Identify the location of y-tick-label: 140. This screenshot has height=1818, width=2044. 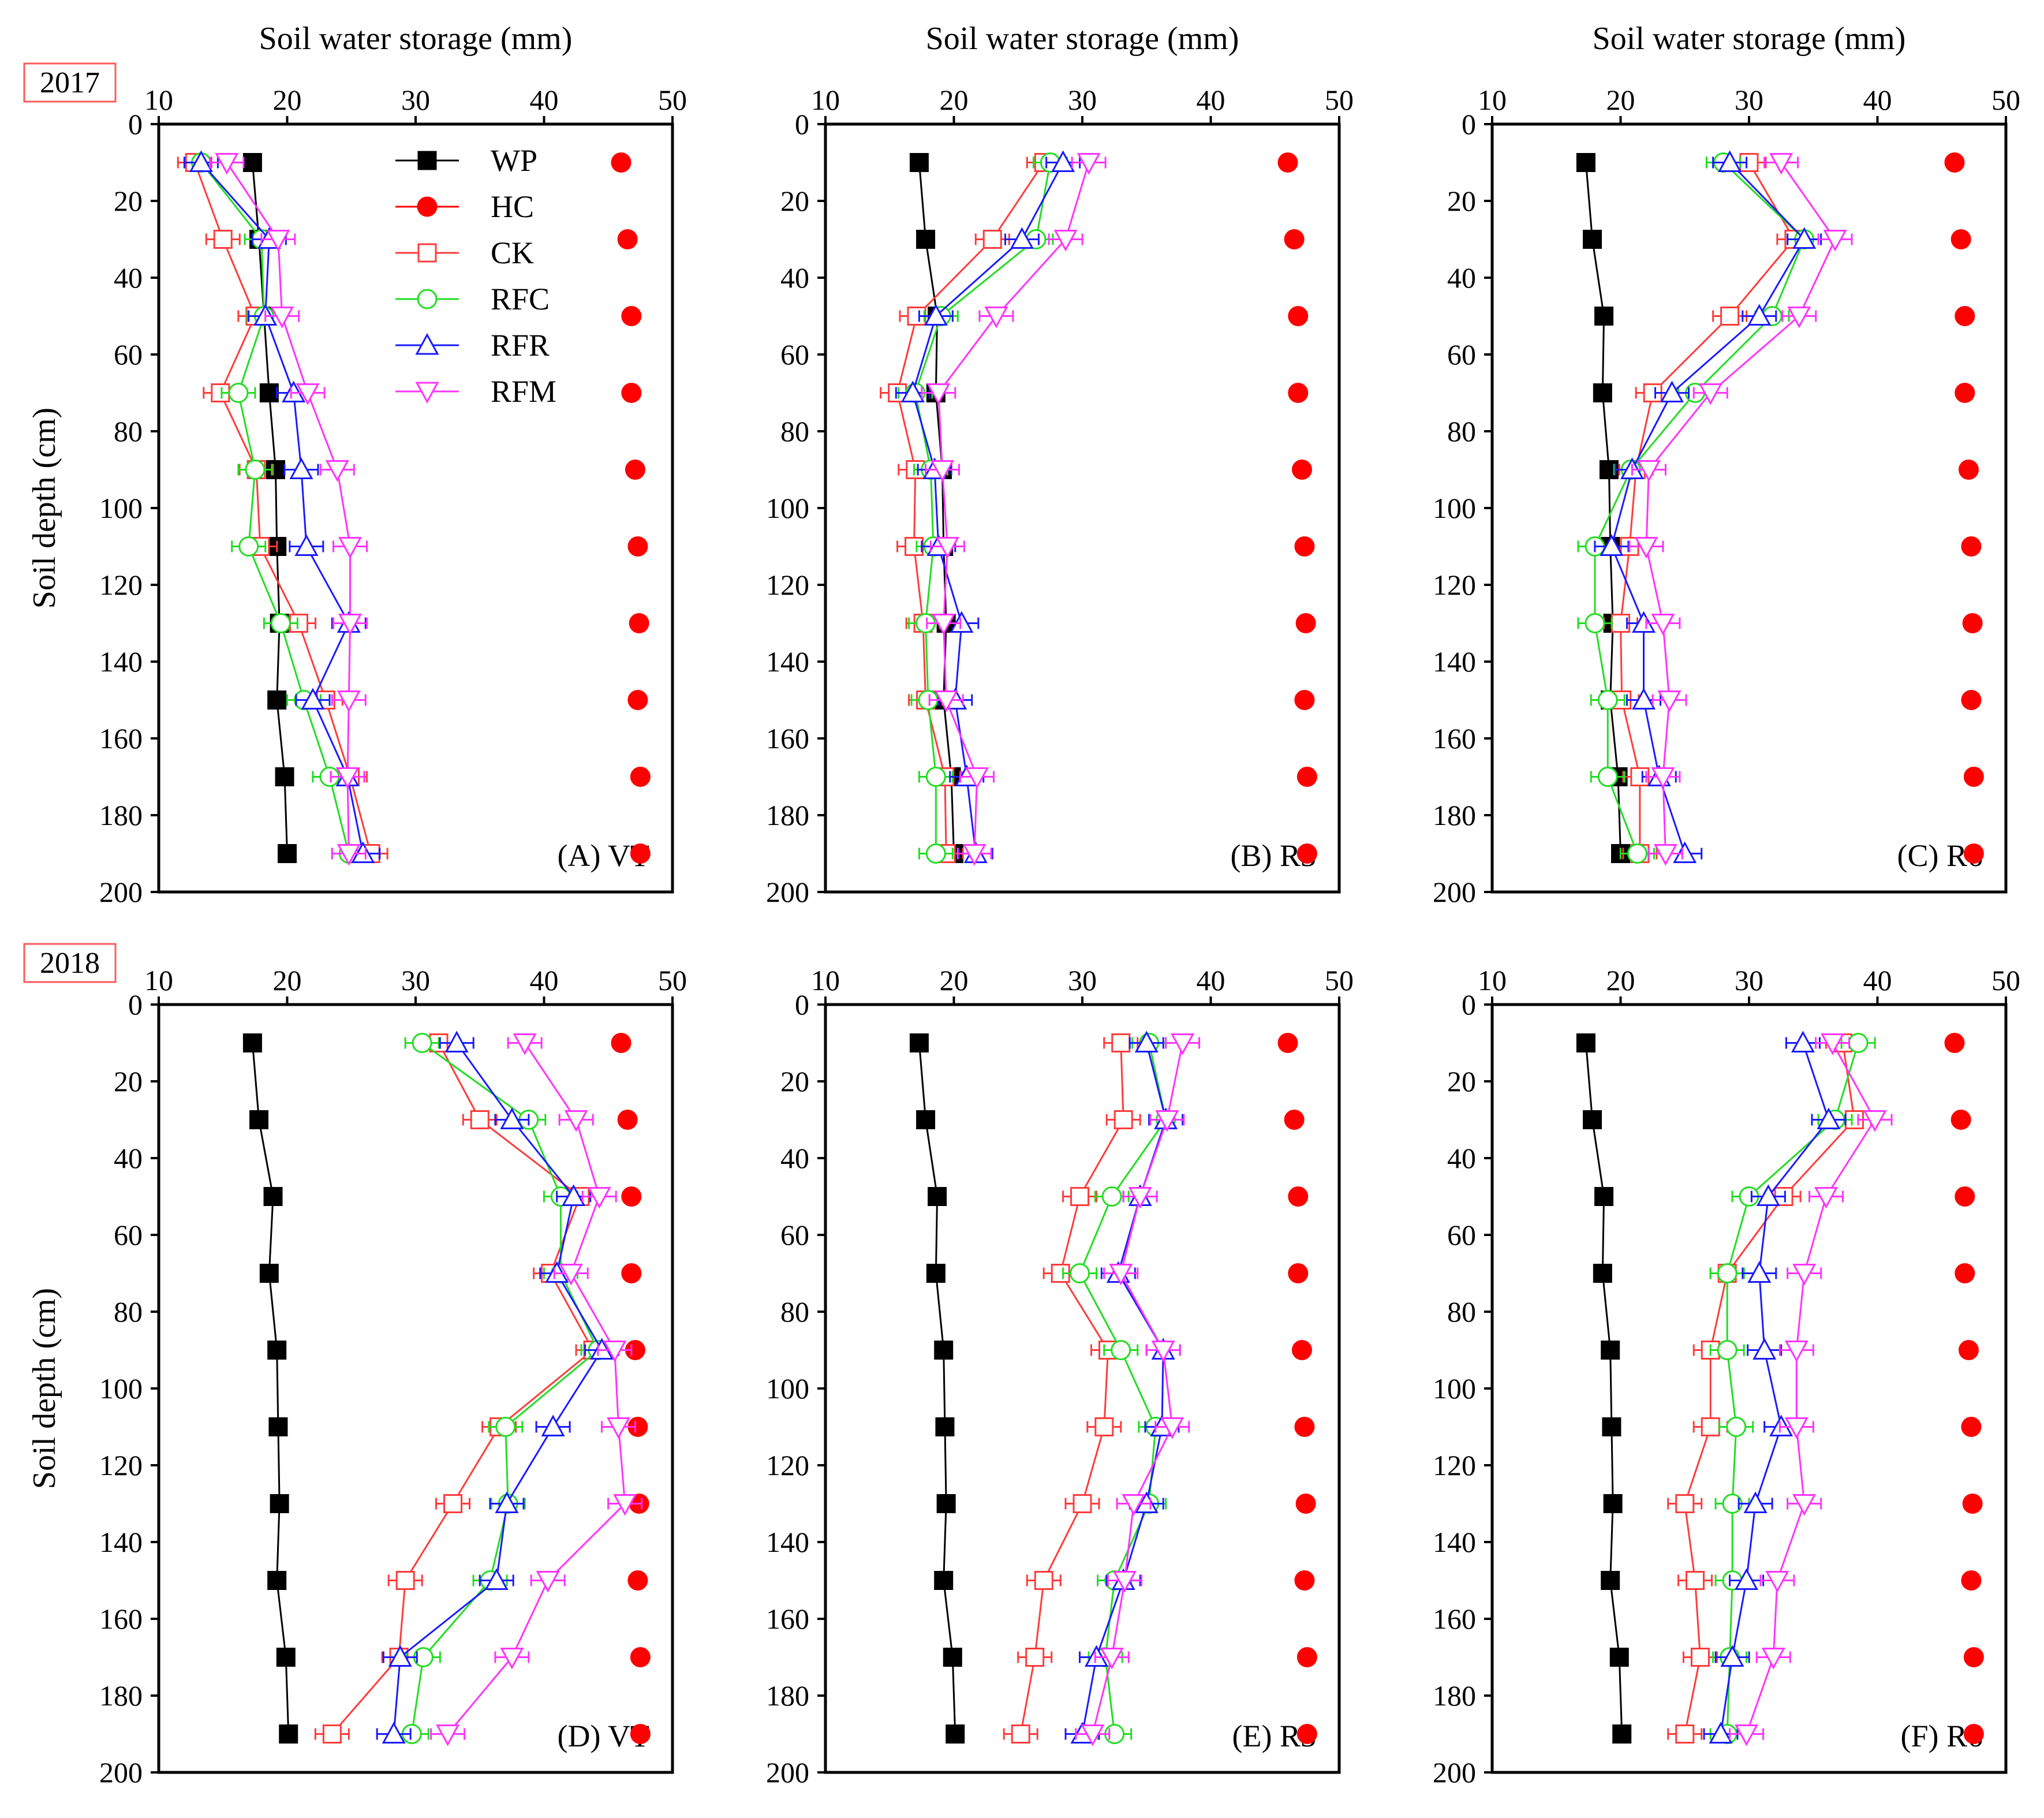
(788, 1542).